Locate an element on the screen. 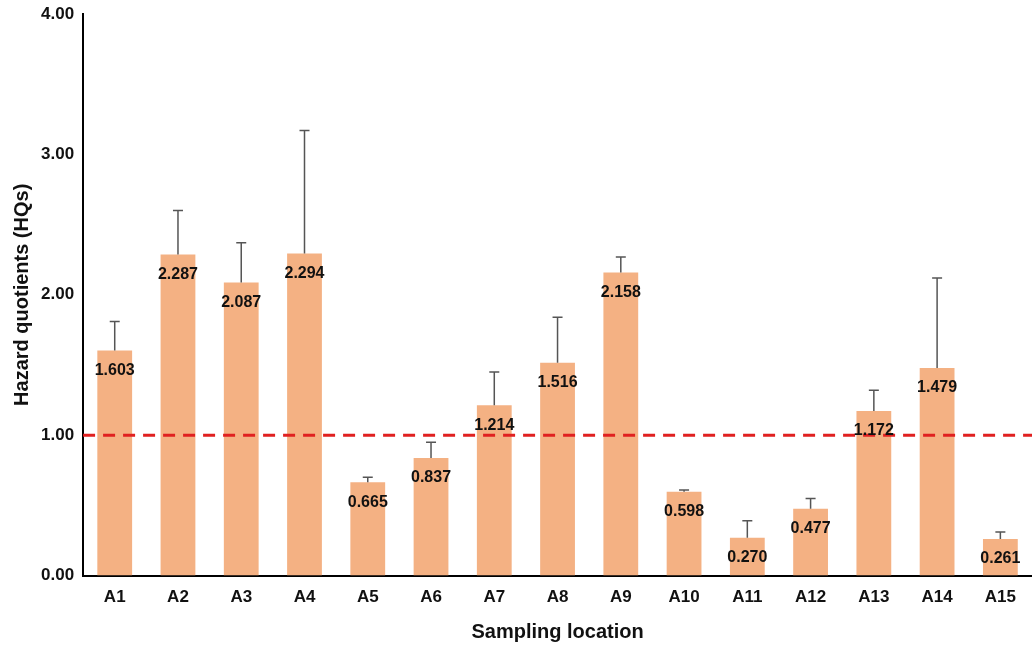 The width and height of the screenshot is (1032, 648). y-tick-label: 3.00 is located at coordinates (57, 154).